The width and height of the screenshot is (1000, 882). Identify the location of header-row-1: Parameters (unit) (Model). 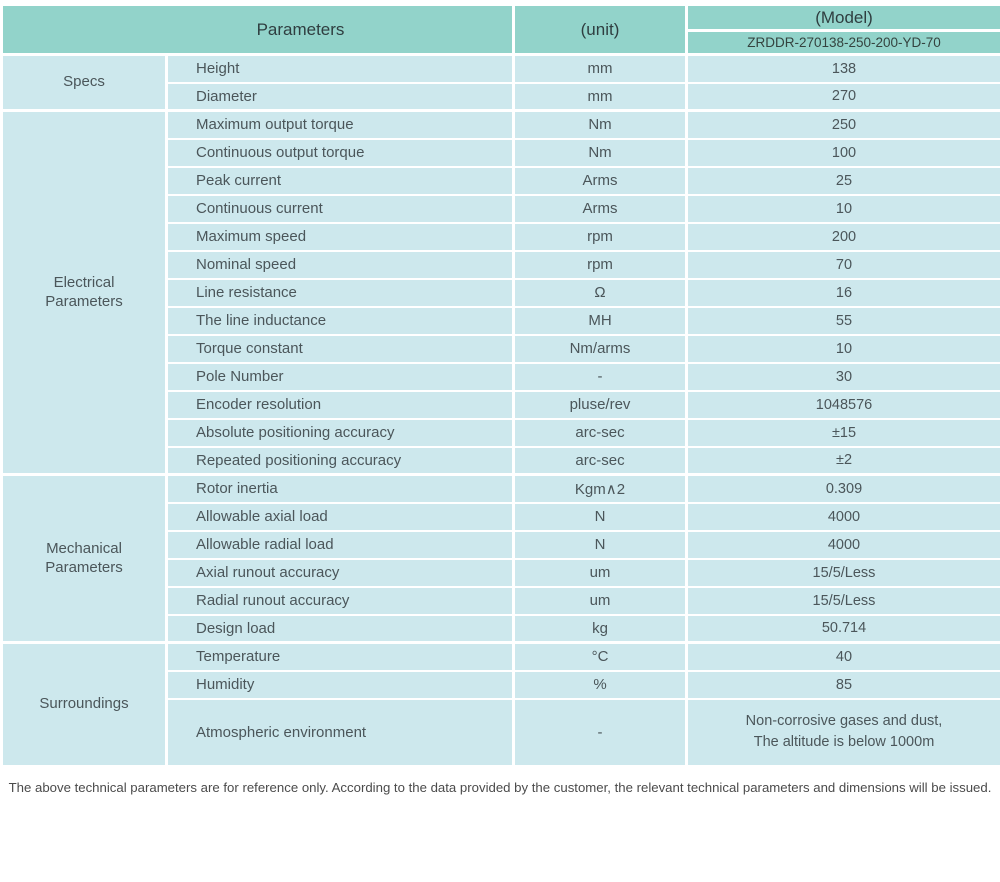
(500, 29).